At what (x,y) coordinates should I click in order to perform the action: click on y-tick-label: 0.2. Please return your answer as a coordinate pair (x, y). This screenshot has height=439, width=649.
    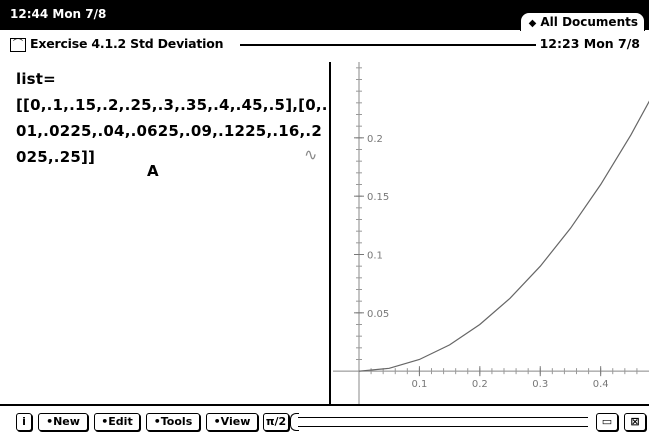
    Looking at the image, I should click on (375, 139).